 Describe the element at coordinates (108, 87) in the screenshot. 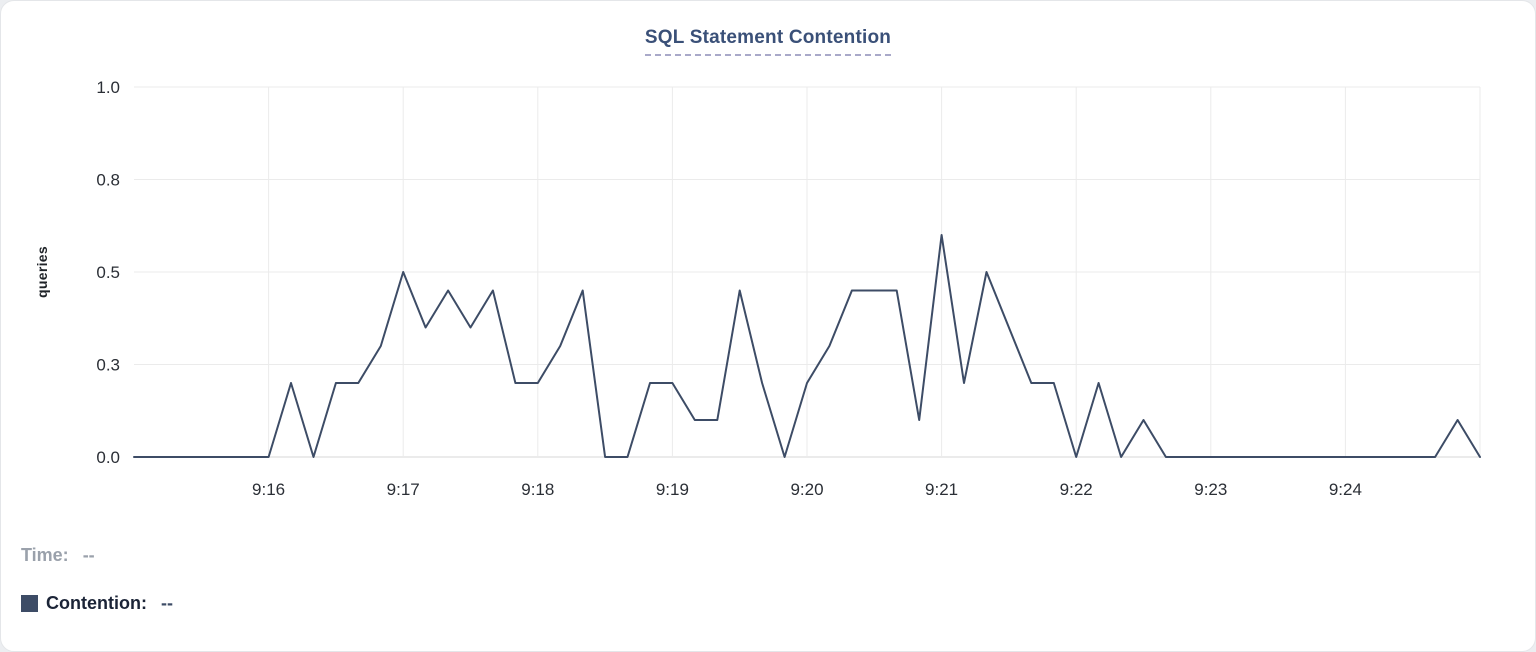

I see `svg-text: 1.0` at that location.